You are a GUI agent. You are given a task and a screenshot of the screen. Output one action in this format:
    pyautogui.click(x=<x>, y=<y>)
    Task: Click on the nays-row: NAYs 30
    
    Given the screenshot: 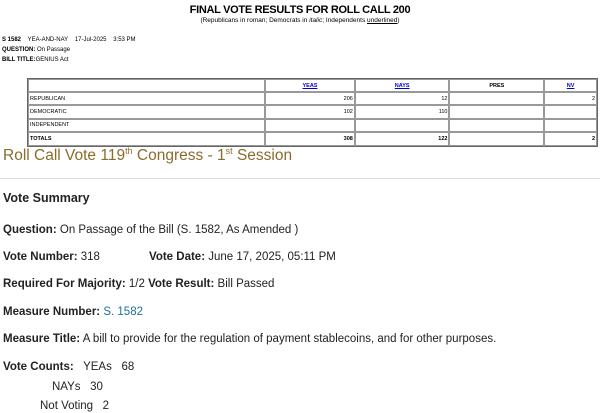 What is the action you would take?
    pyautogui.click(x=77, y=387)
    